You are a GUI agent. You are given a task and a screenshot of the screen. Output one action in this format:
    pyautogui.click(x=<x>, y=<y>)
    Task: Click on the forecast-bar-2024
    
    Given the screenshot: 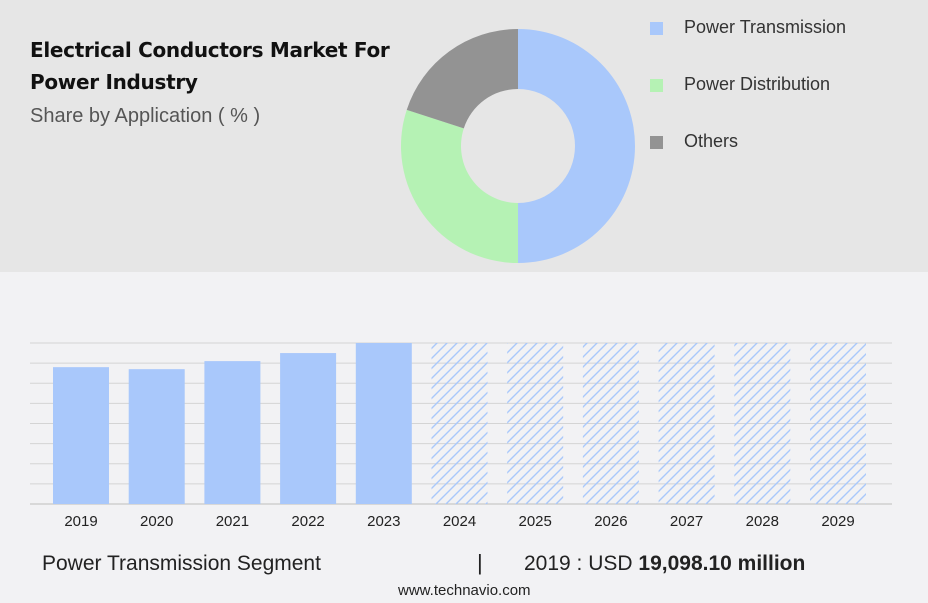 What is the action you would take?
    pyautogui.click(x=459, y=423)
    